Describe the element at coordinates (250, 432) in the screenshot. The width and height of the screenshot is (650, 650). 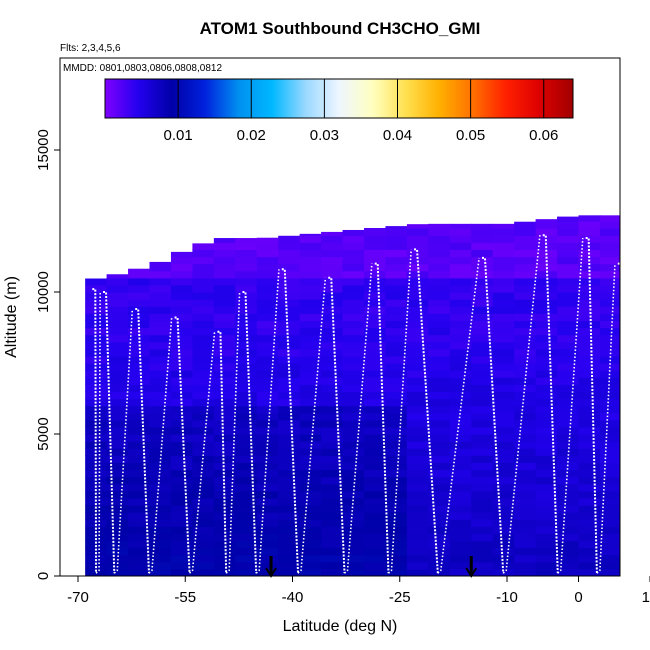
I see `descent-leg` at that location.